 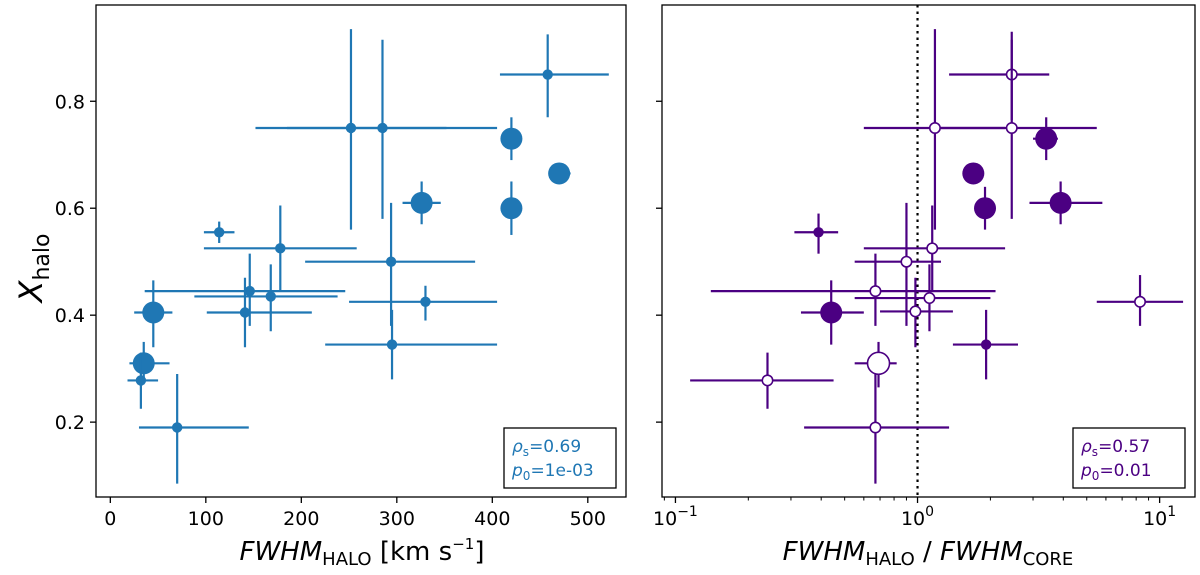 I want to click on left-ytick-label-1: 0.2, so click(x=70, y=423).